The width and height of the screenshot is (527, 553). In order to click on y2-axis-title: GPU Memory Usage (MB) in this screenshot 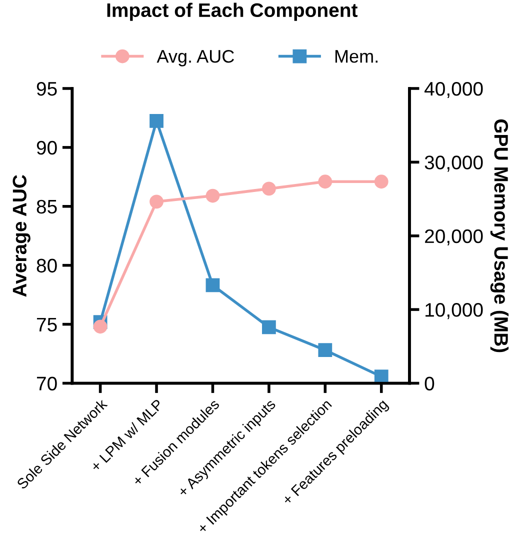, I will do `click(499, 235)`.